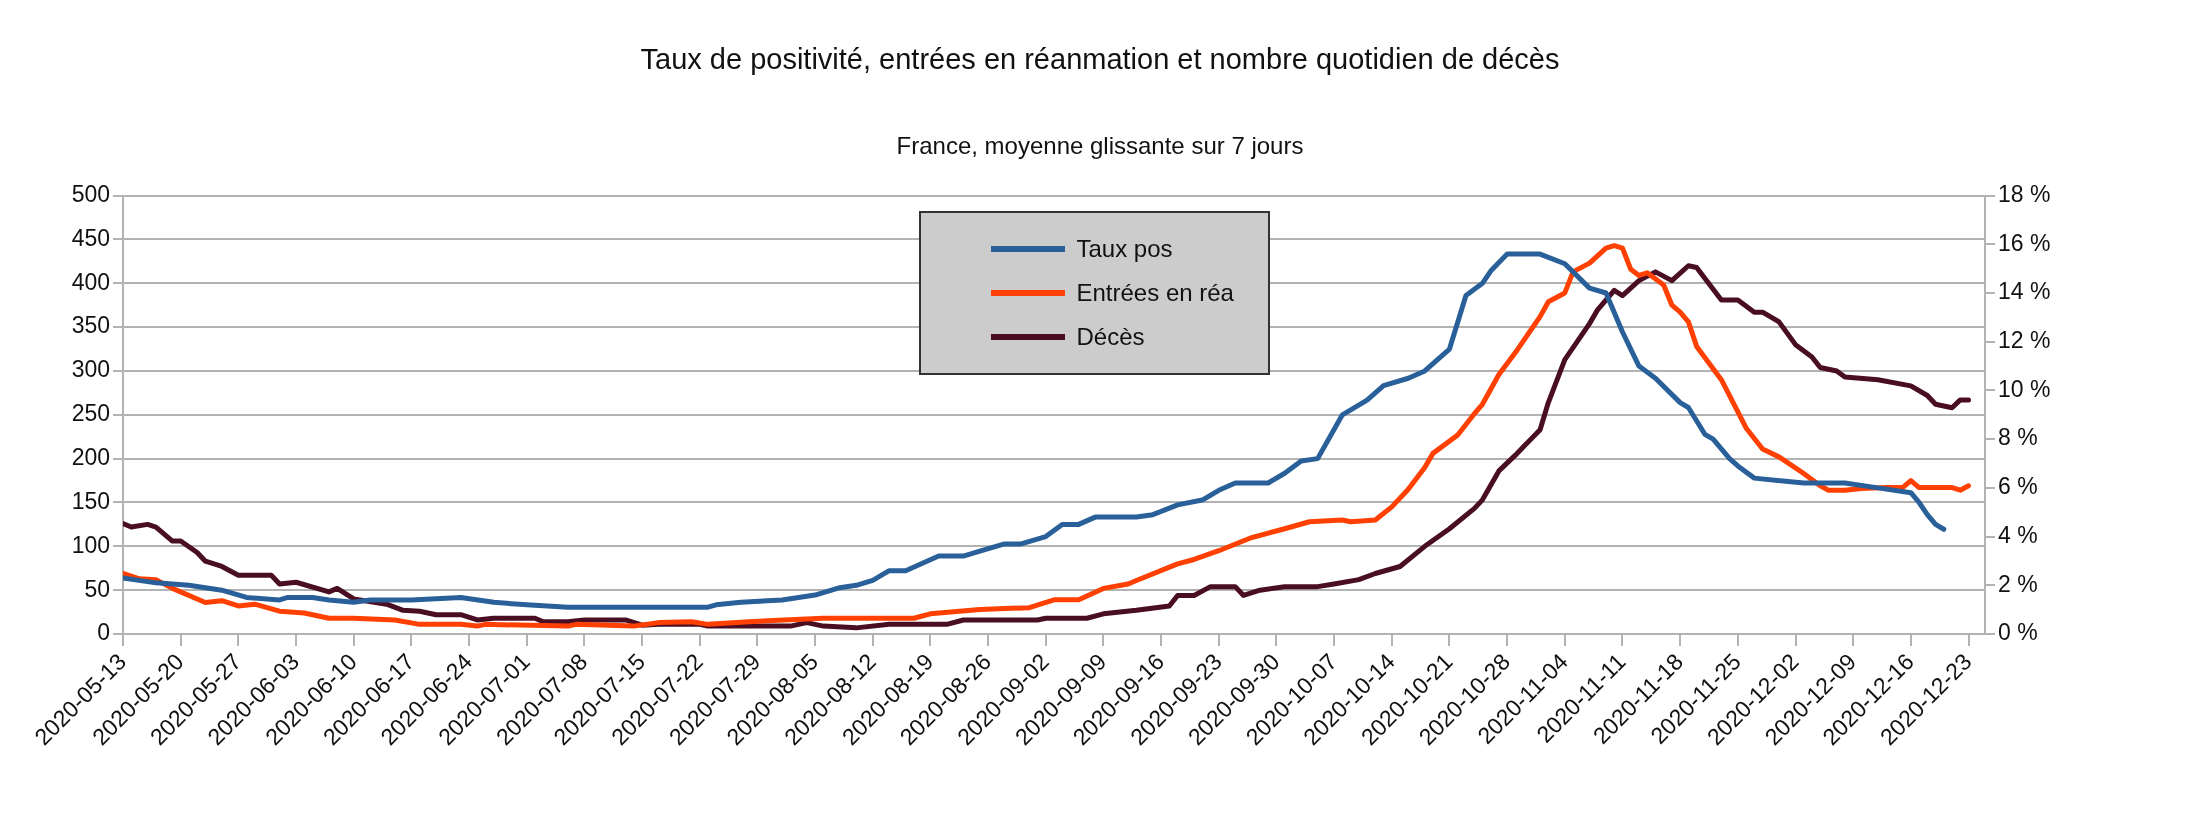  I want to click on legend-label: Entrées en réa, so click(1155, 292).